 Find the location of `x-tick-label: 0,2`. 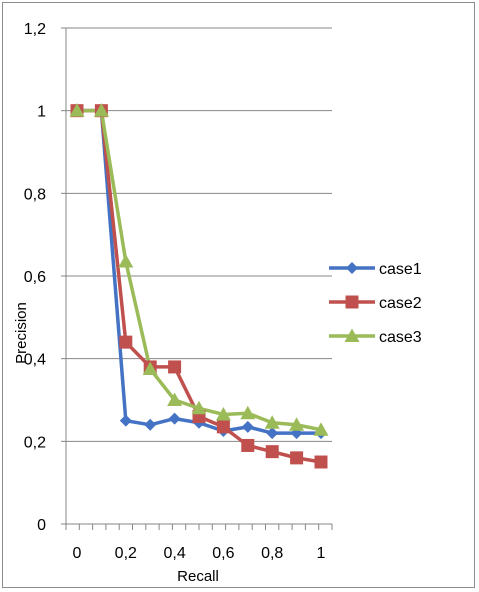

x-tick-label: 0,2 is located at coordinates (126, 553).